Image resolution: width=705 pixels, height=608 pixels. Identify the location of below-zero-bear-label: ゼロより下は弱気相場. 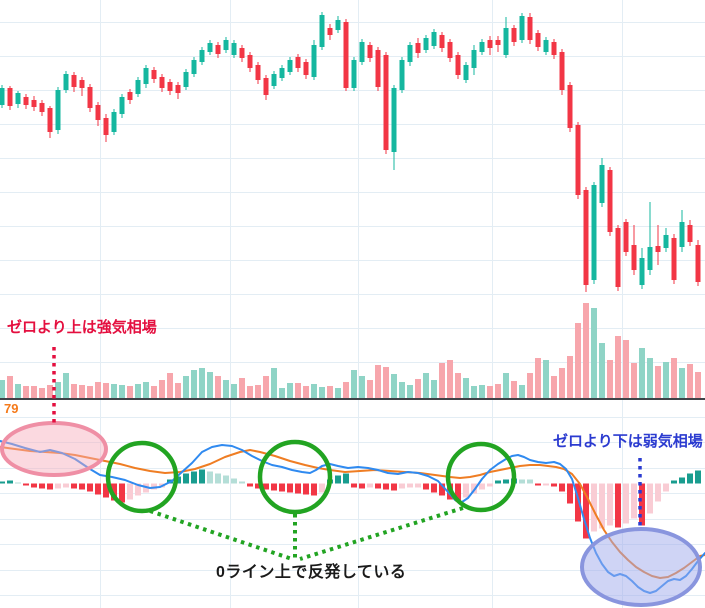
(628, 441).